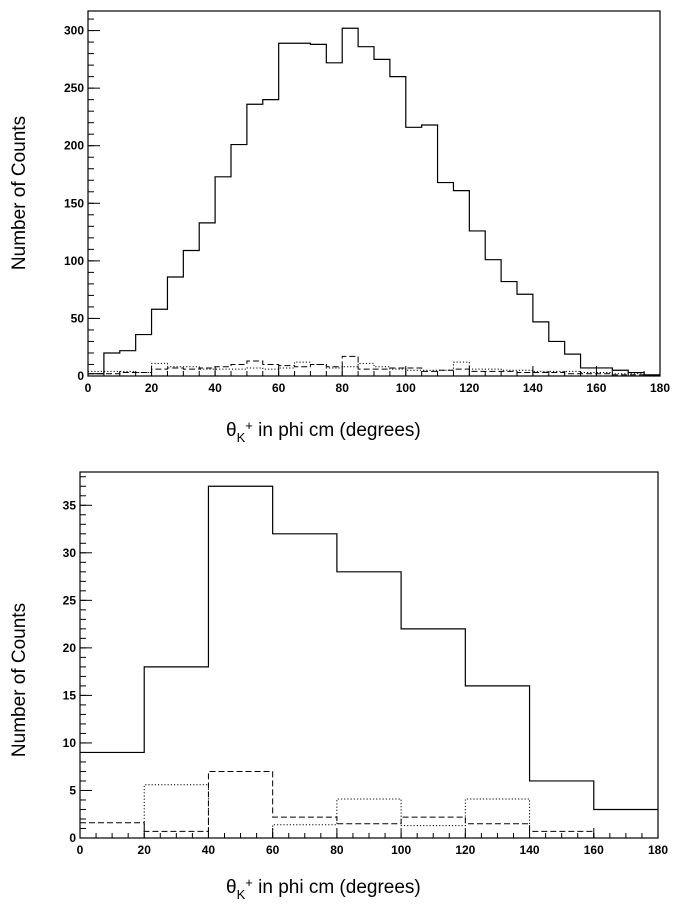 The image size is (675, 911). What do you see at coordinates (231, 887) in the screenshot?
I see `bottom-x-title-theta: θ` at bounding box center [231, 887].